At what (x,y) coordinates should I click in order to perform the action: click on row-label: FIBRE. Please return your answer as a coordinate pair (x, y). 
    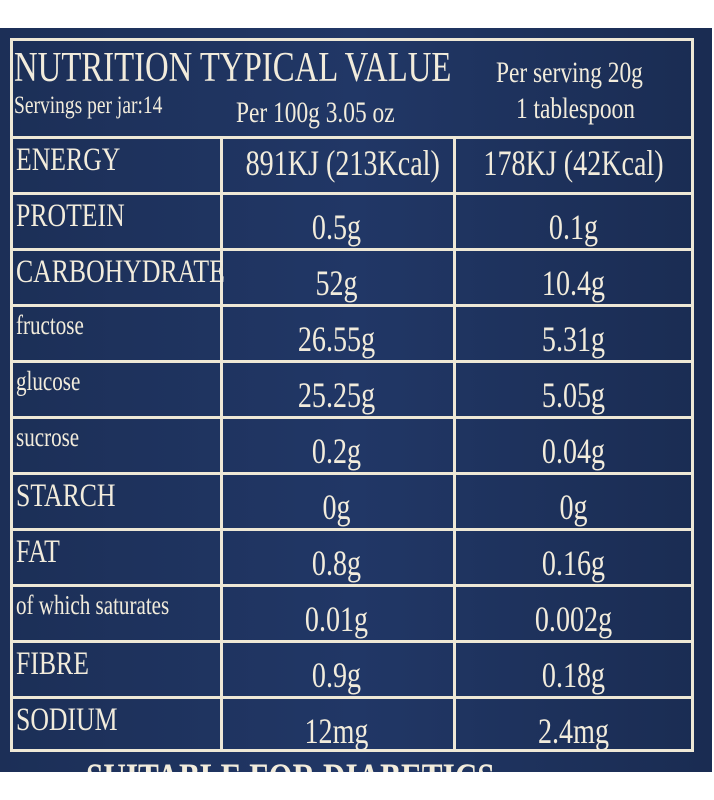
    Looking at the image, I should click on (52, 664).